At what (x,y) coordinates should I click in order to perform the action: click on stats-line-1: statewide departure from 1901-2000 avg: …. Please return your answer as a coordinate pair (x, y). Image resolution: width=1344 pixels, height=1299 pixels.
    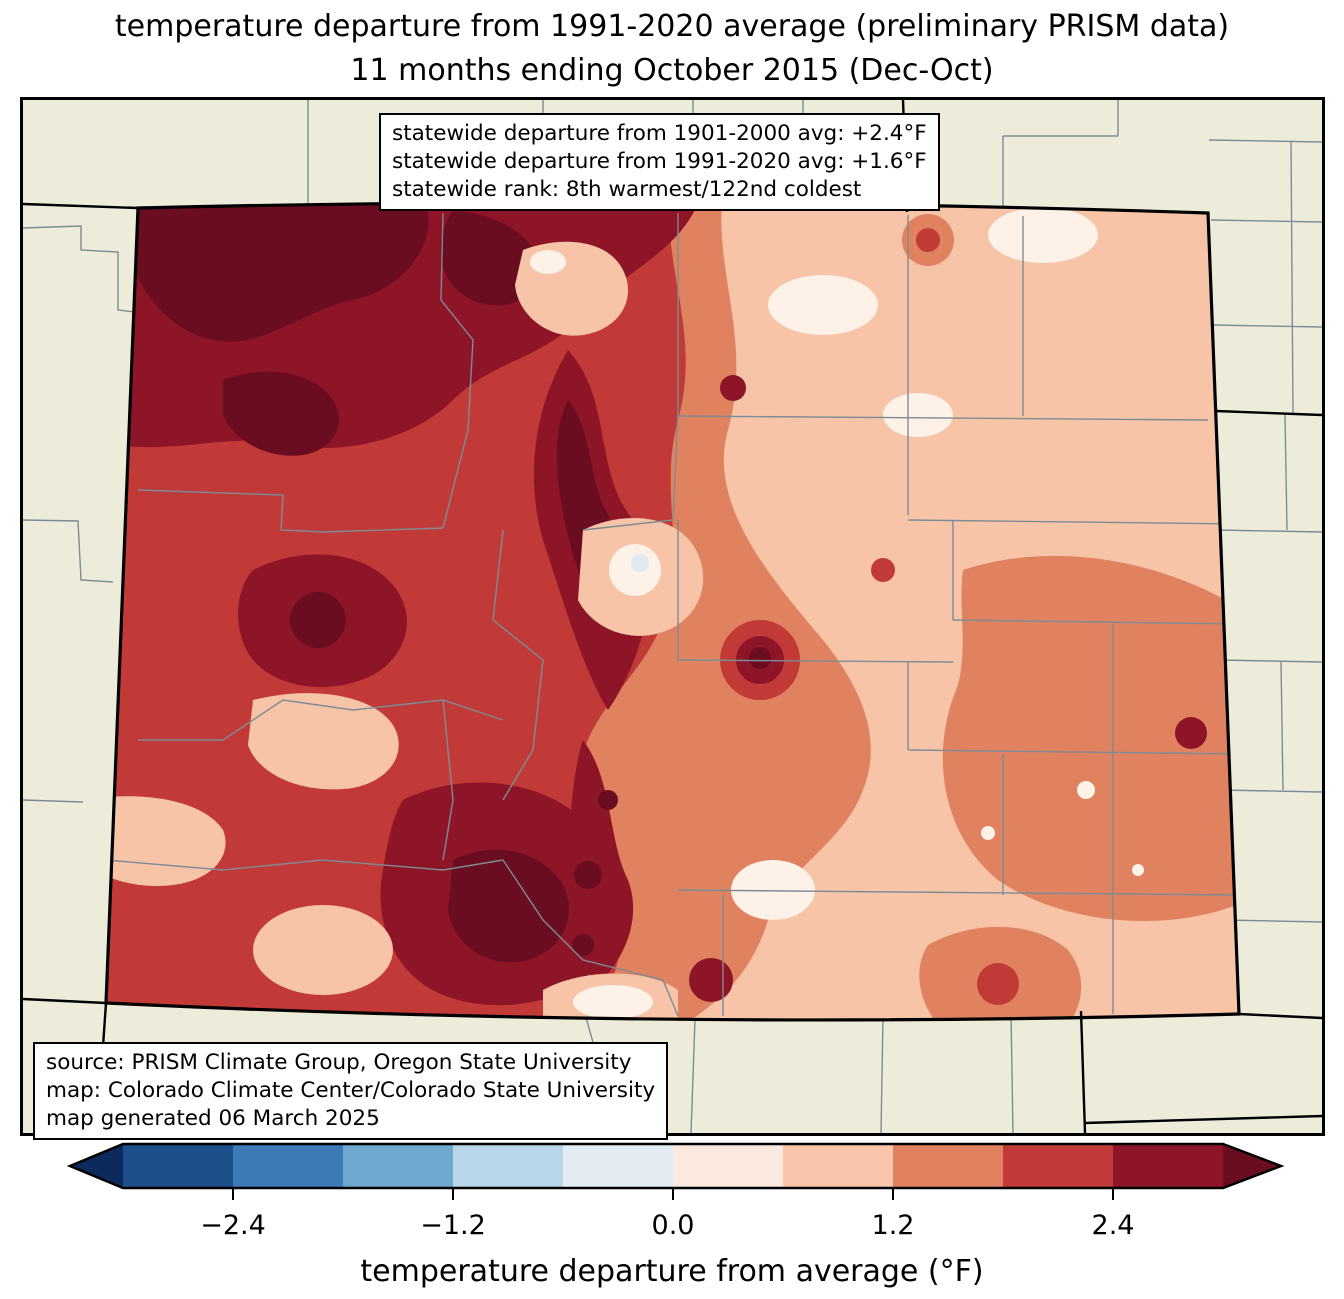
    Looking at the image, I should click on (659, 133).